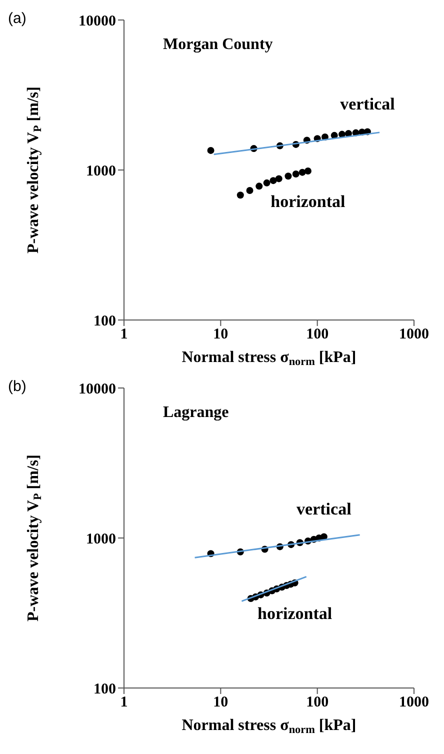 This screenshot has width=444, height=754. I want to click on annotation: Lagrange, so click(196, 413).